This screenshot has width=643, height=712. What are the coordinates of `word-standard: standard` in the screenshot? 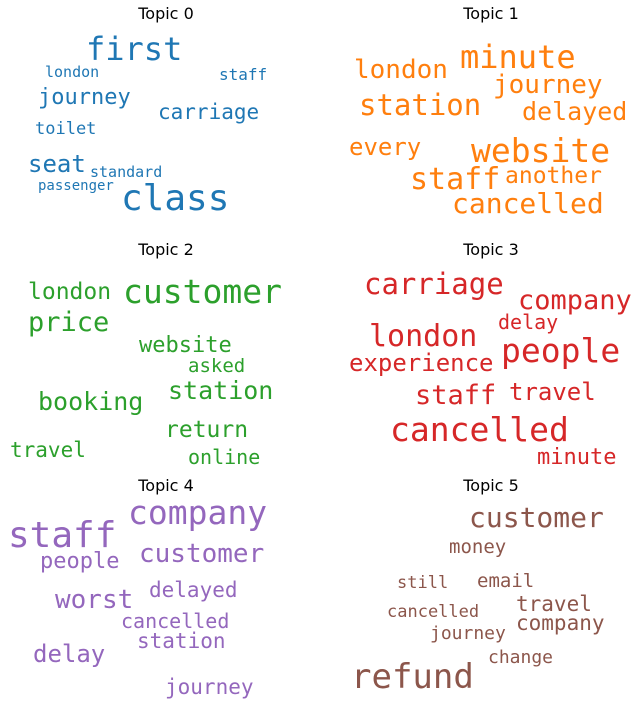 It's located at (126, 172).